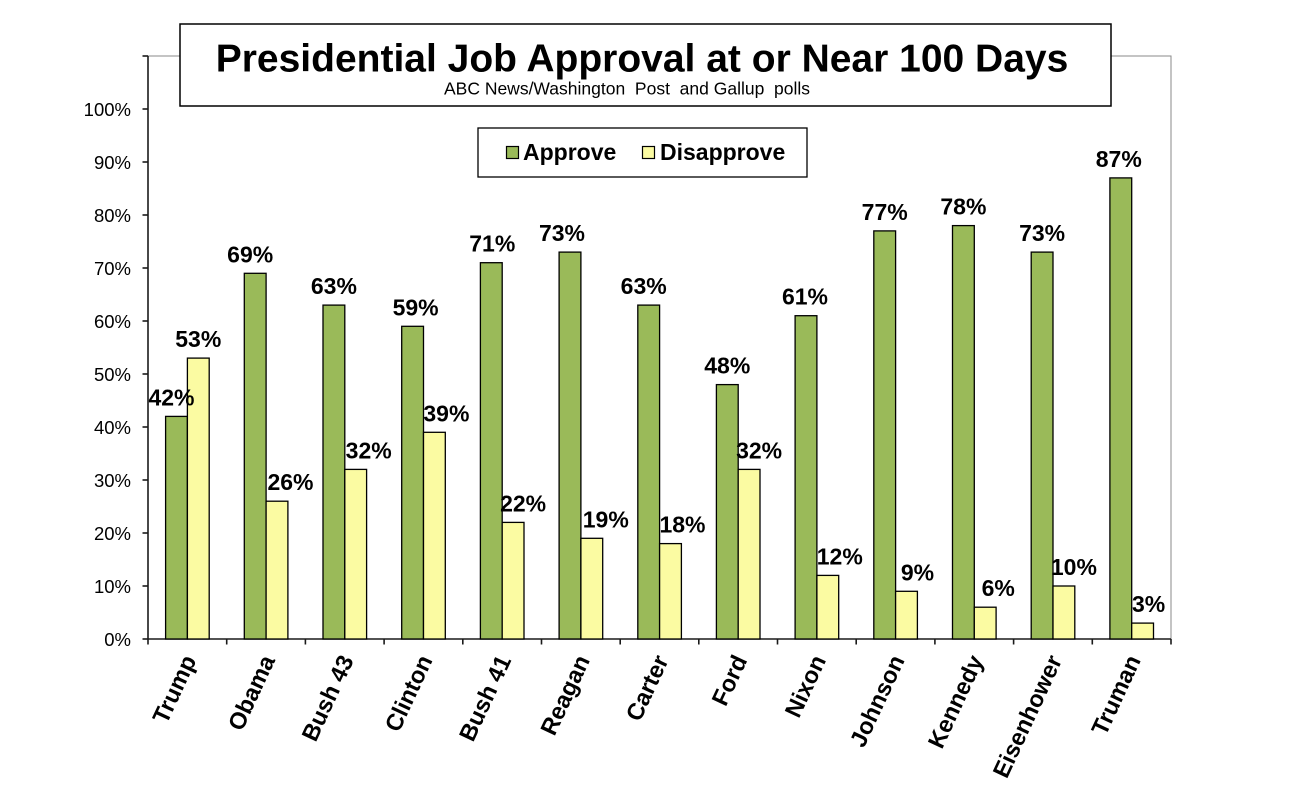 This screenshot has height=804, width=1292. What do you see at coordinates (917, 572) in the screenshot?
I see `svg-text: 9%` at bounding box center [917, 572].